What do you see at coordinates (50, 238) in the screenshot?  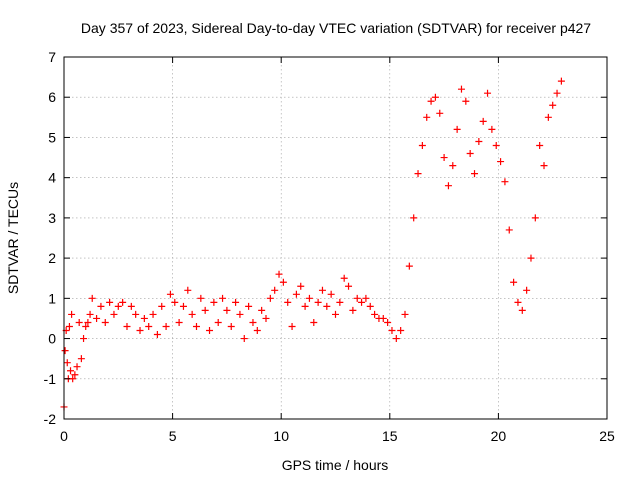 I see `y-tick-labels: -2 -1 0 1 2 3 4 5 6 7` at bounding box center [50, 238].